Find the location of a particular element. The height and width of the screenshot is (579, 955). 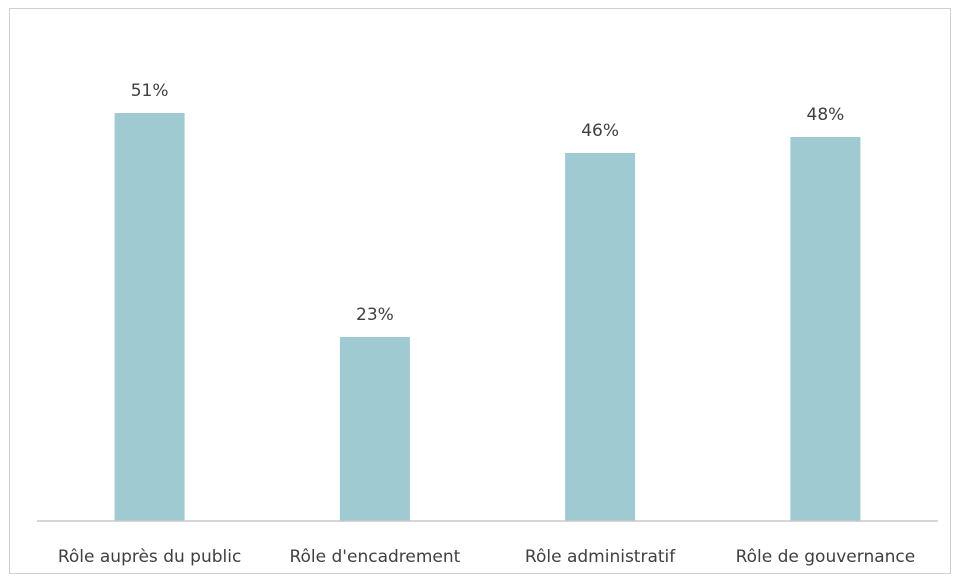

x-tick-label-1: Rôle d'encadrement is located at coordinates (374, 557).